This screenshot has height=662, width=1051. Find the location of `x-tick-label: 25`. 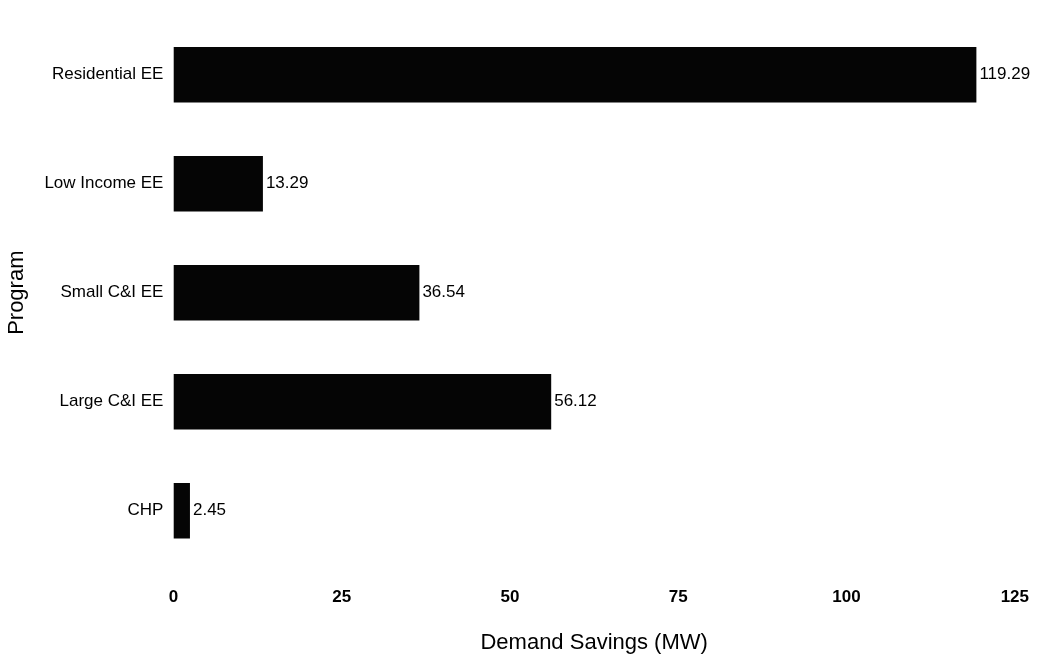

x-tick-label: 25 is located at coordinates (342, 597).